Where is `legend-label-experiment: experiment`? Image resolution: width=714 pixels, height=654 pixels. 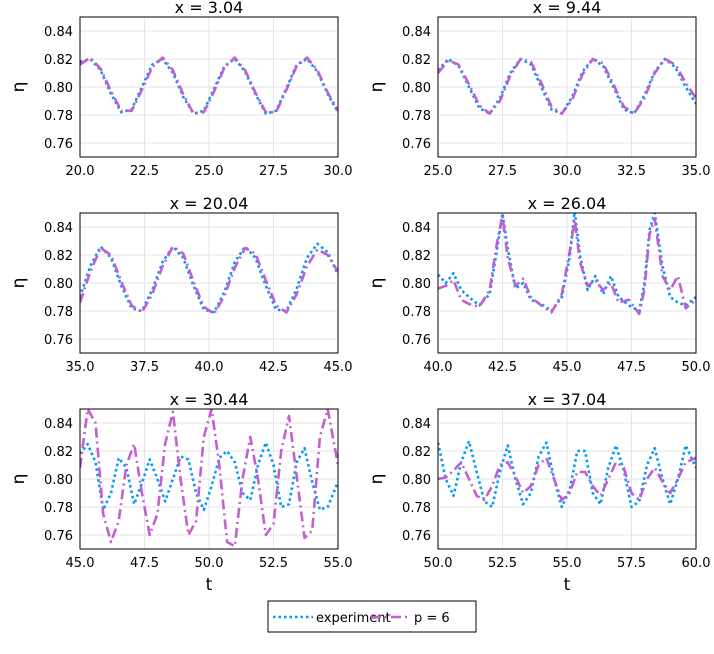
legend-label-experiment: experiment is located at coordinates (353, 618).